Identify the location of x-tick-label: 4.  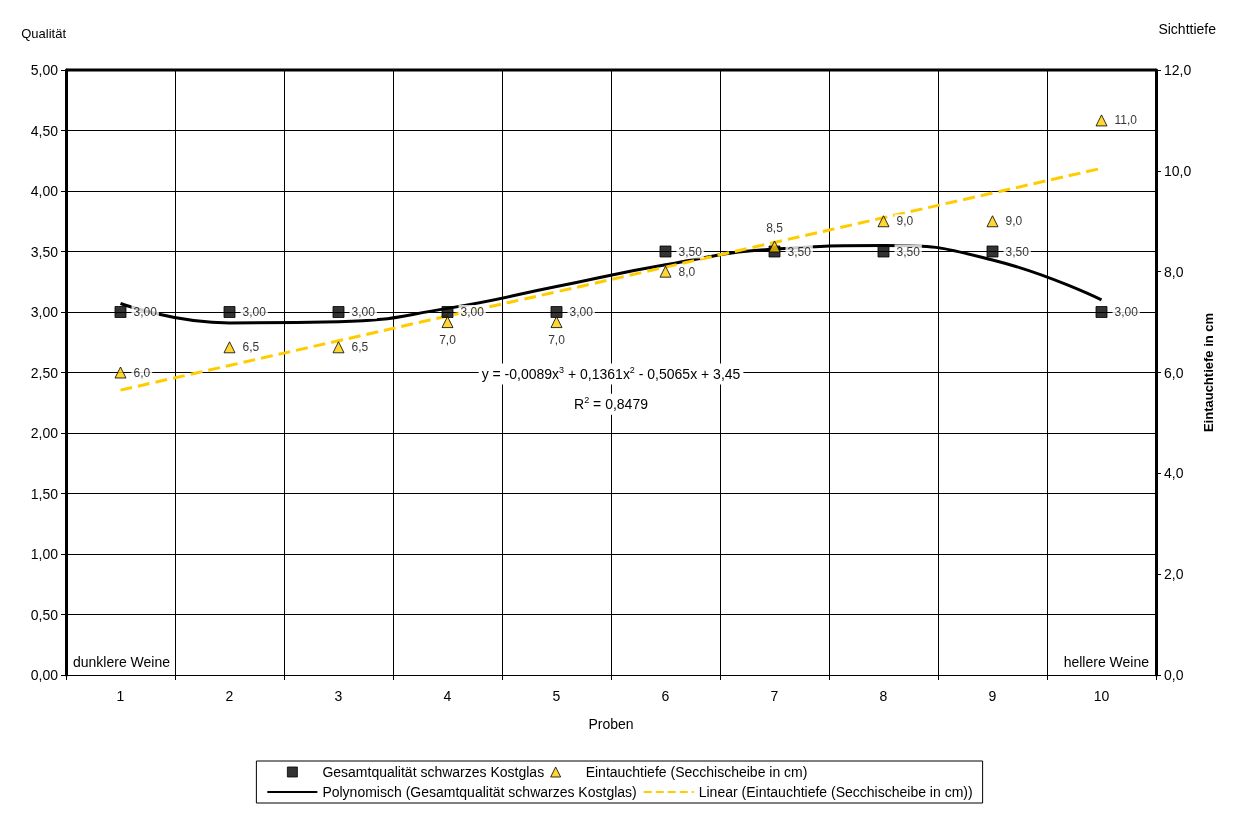
(447, 696).